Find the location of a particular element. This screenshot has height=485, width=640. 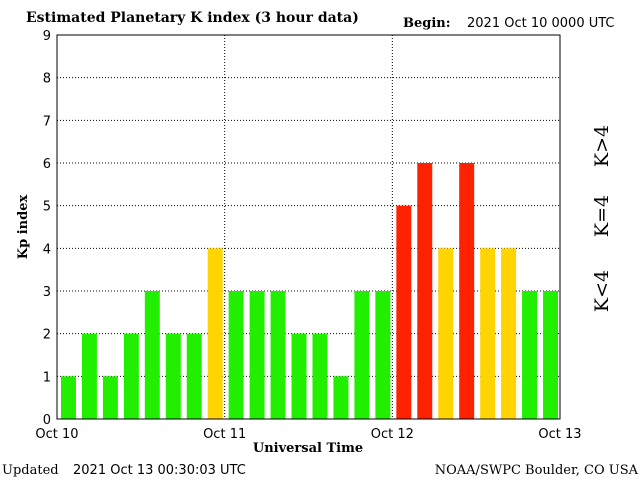

updated-value: 2021 Oct 13 00:30:03 UTC is located at coordinates (159, 470).